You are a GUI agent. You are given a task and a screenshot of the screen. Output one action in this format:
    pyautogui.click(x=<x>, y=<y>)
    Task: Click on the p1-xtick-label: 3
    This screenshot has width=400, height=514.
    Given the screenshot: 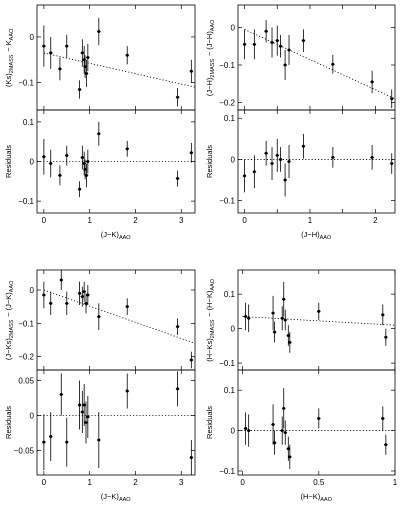 What is the action you would take?
    pyautogui.click(x=181, y=220)
    